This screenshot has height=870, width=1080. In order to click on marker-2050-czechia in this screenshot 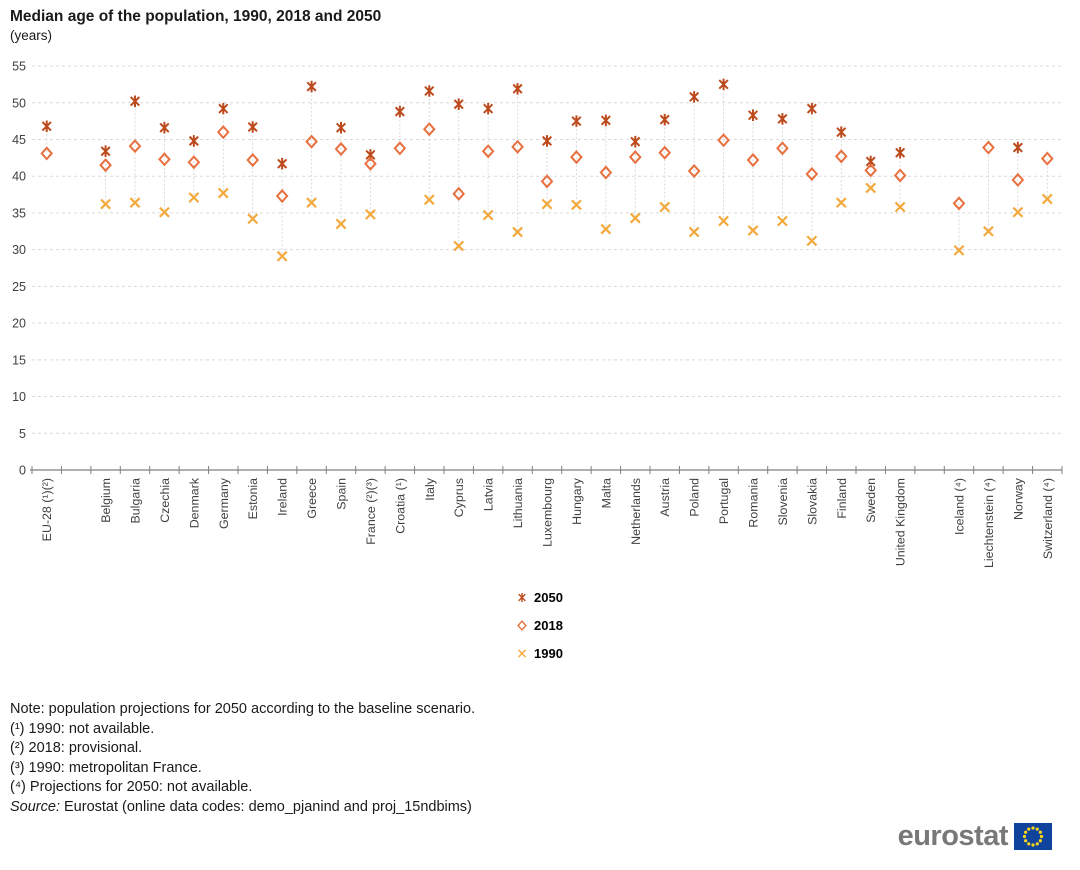, I will do `click(164, 127)`.